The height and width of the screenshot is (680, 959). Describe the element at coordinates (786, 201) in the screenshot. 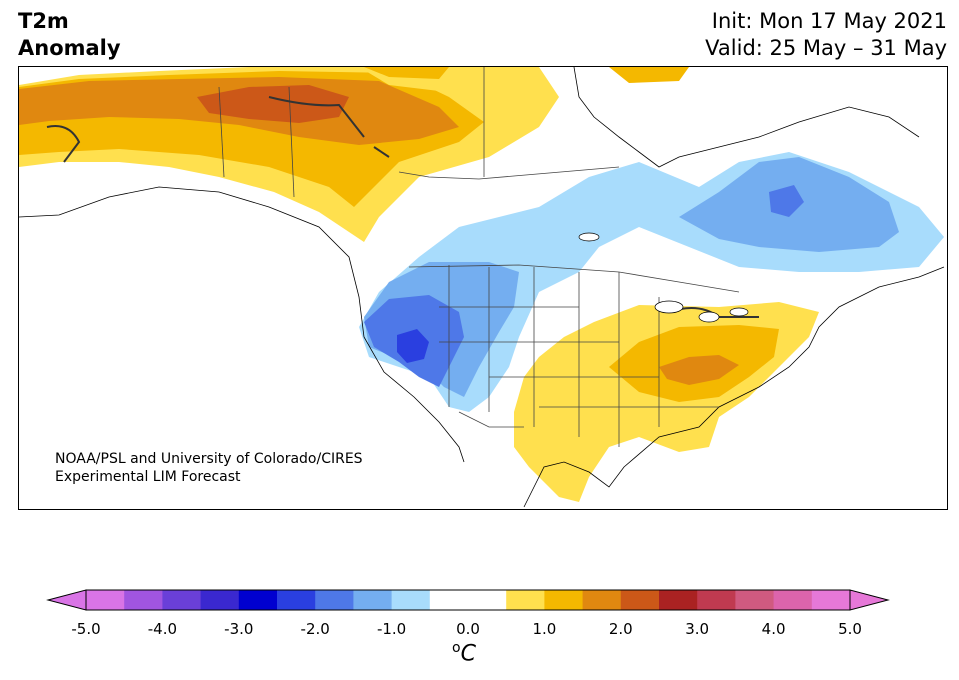

I see `cool-region-labrador-15c` at that location.